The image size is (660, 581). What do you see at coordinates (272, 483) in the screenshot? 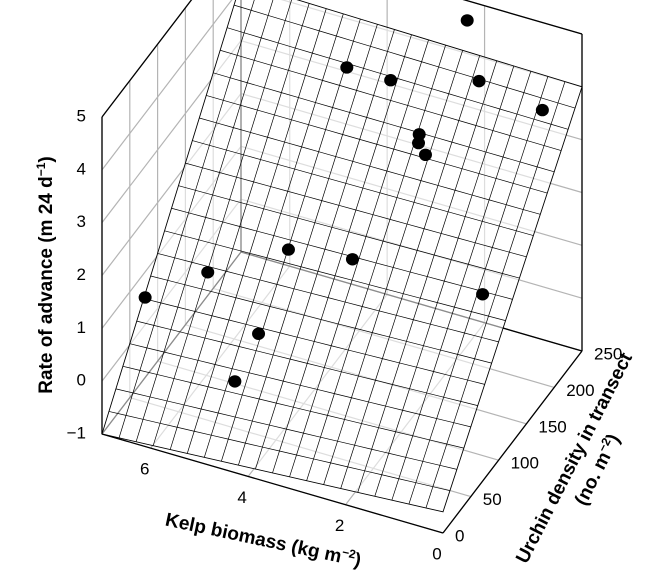
I see `x-axis-line` at bounding box center [272, 483].